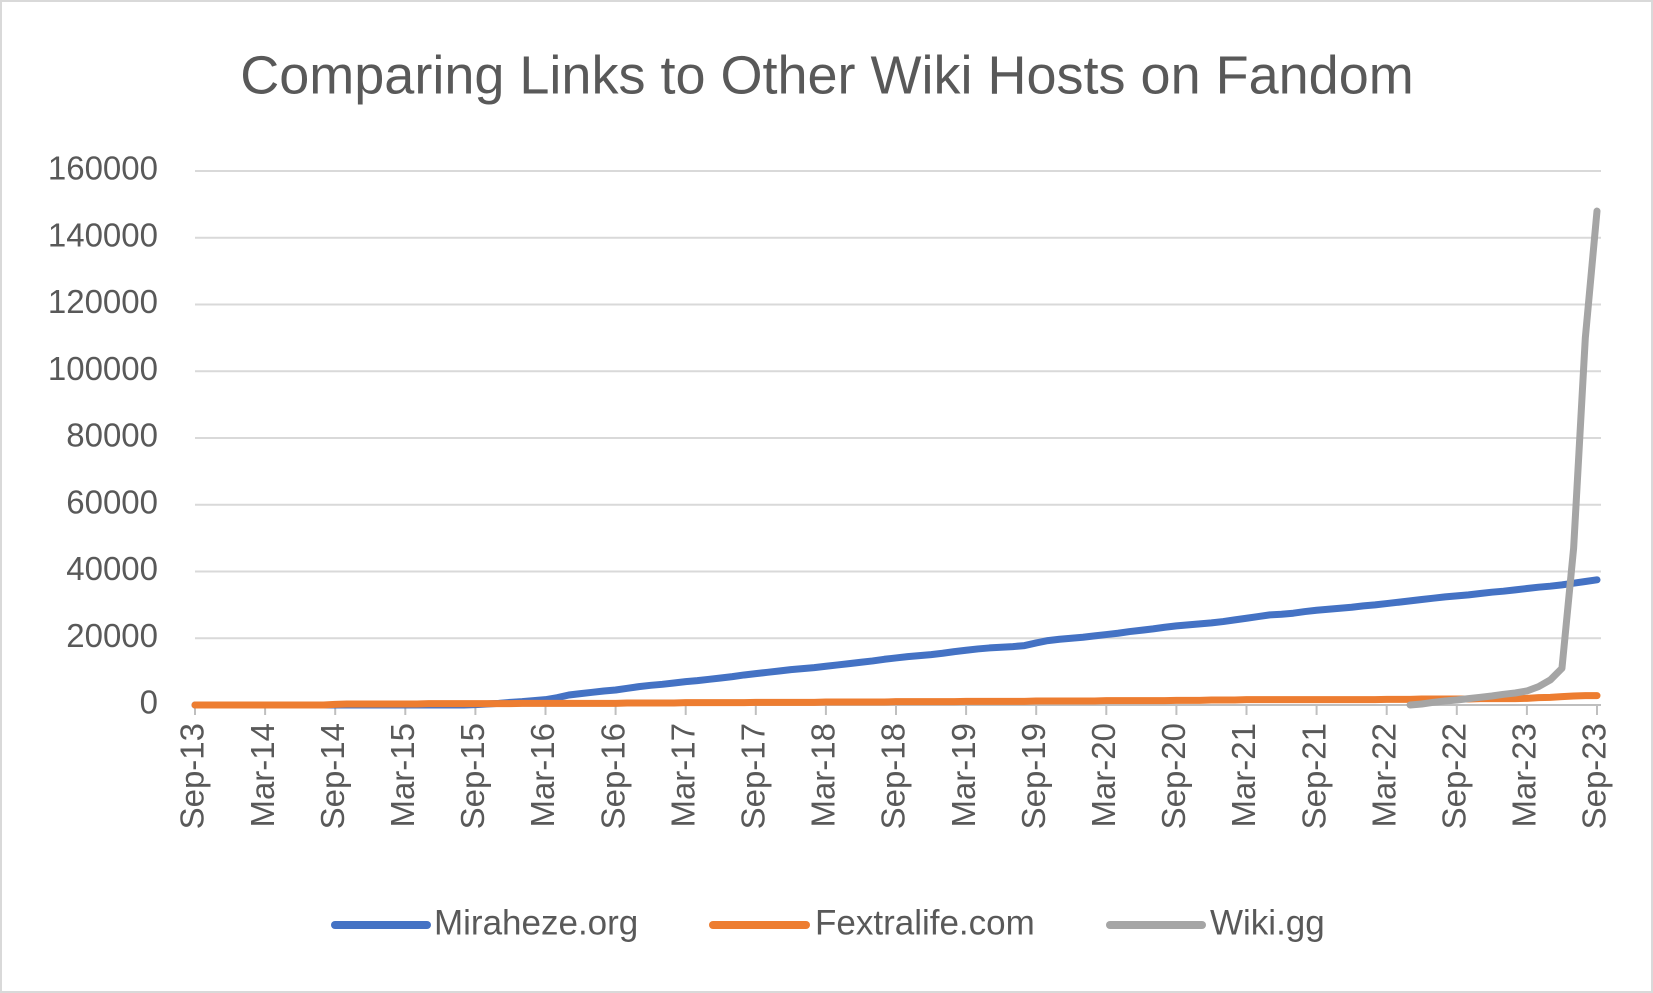 The image size is (1653, 993). I want to click on x-tick-label: Sep-18, so click(893, 776).